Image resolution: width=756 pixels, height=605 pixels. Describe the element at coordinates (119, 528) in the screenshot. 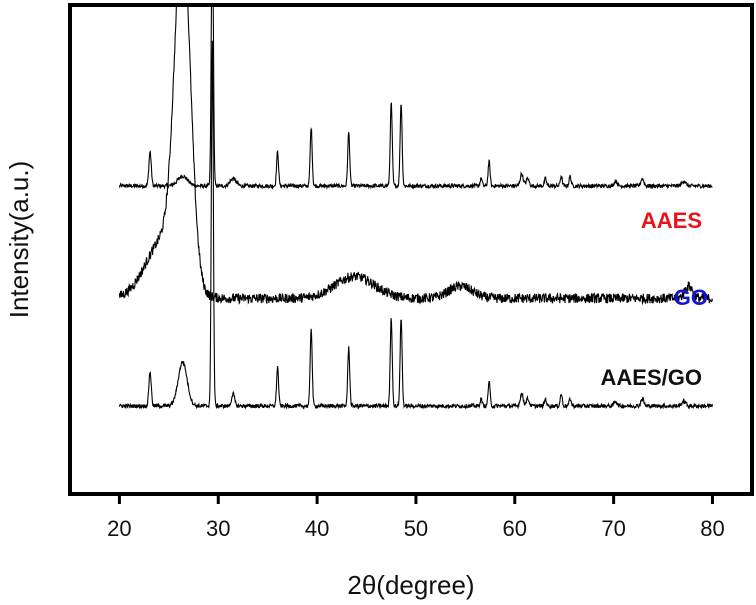

I see `x-tick-label: 20` at that location.